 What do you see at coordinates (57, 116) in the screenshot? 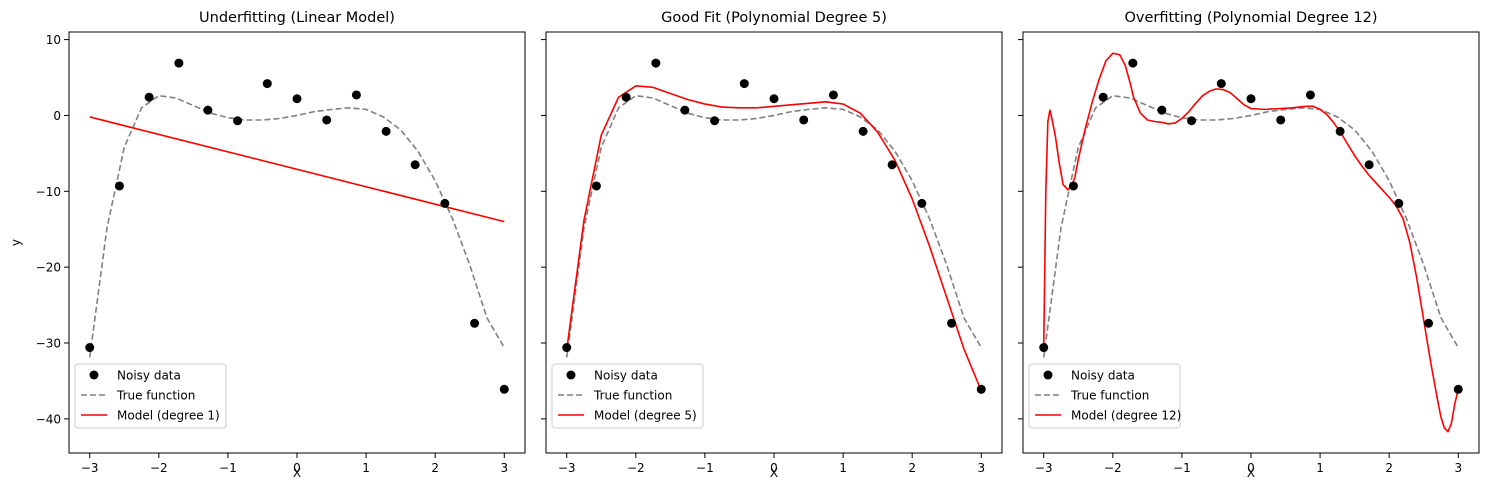
I see `y-tick-label: 0` at bounding box center [57, 116].